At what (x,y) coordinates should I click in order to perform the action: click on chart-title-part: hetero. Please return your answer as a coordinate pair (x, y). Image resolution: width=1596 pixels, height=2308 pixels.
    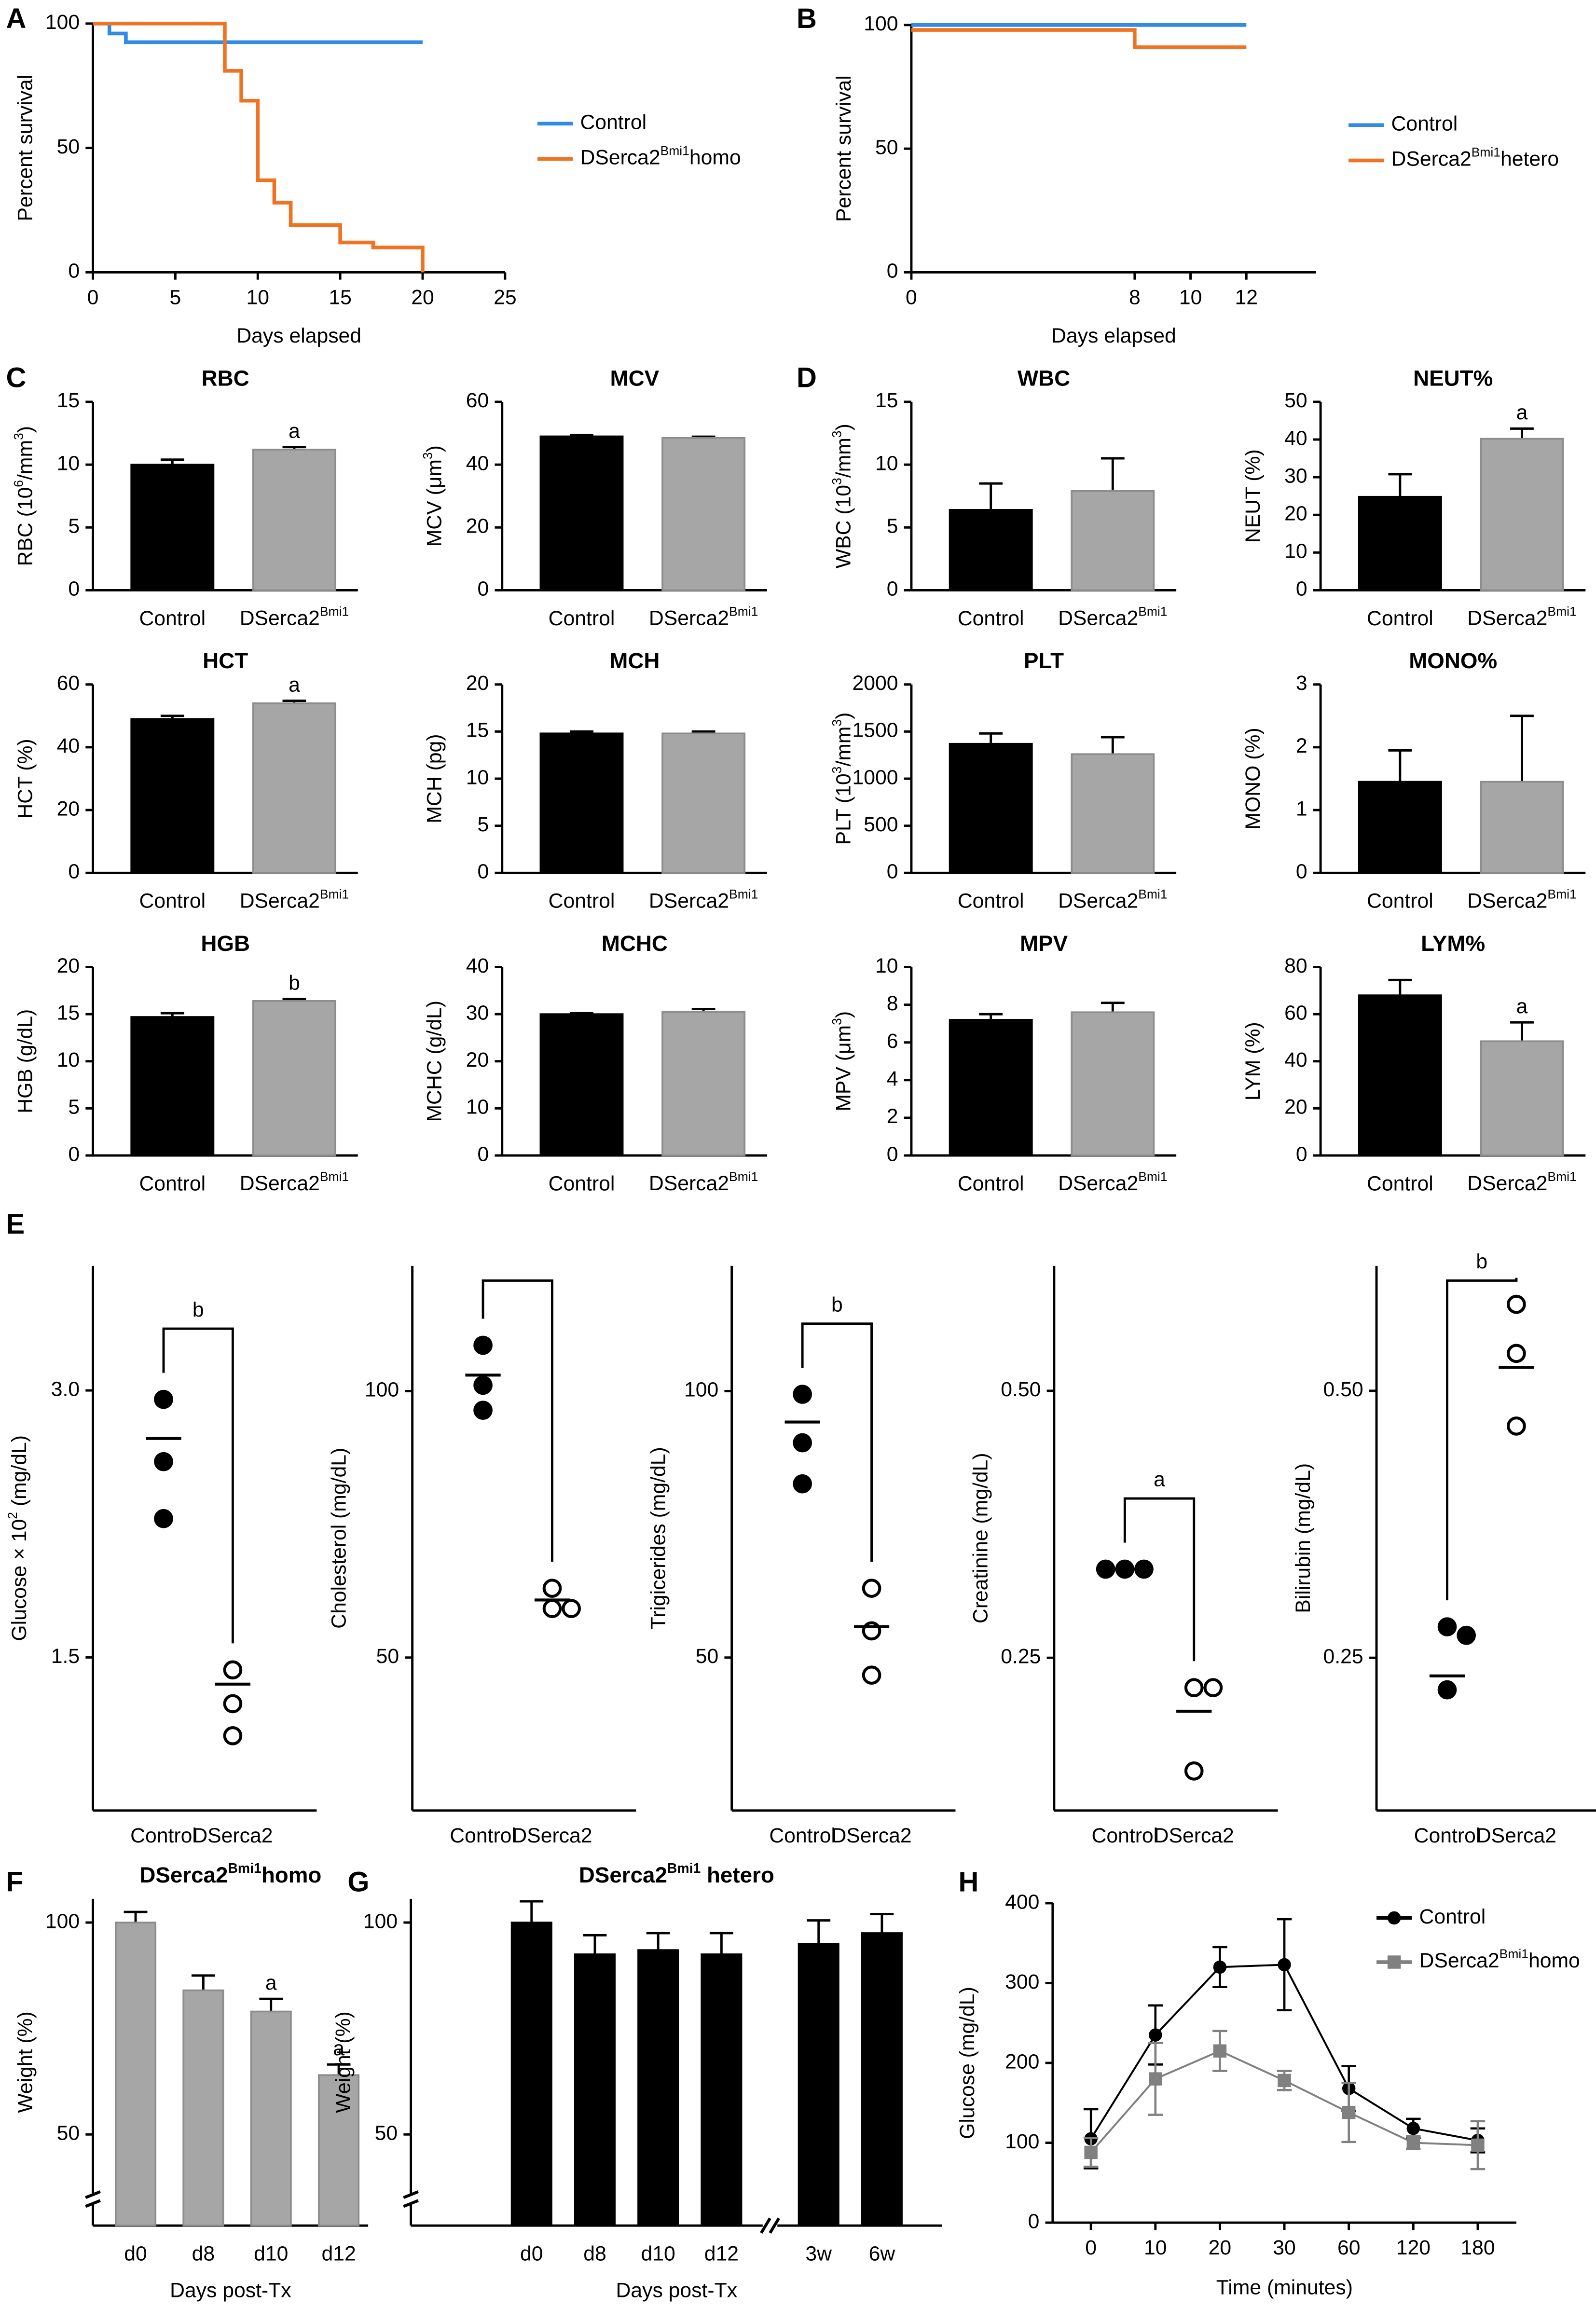
    Looking at the image, I should click on (738, 1875).